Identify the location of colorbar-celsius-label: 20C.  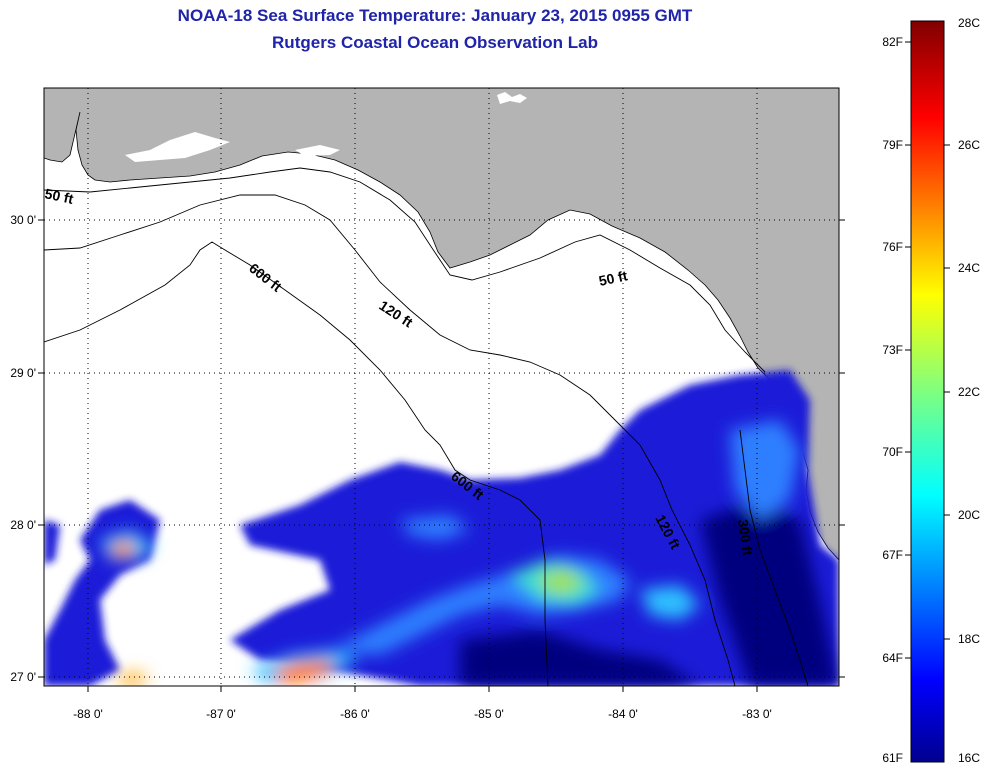
(969, 515).